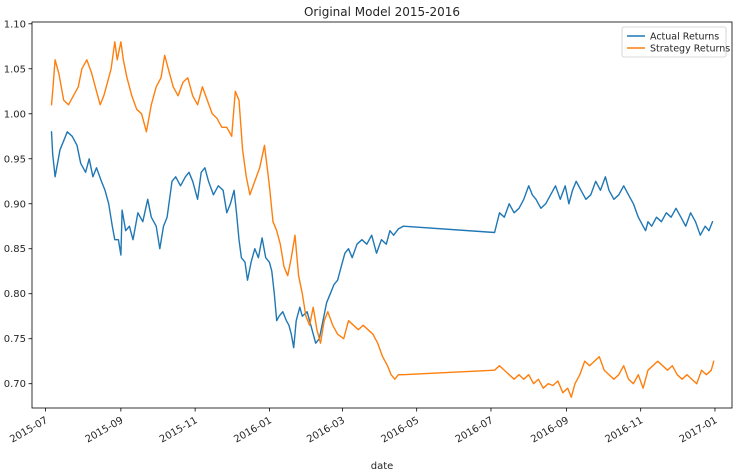 The image size is (736, 476). Describe the element at coordinates (690, 49) in the screenshot. I see `legend-label: Strategy Returns` at that location.